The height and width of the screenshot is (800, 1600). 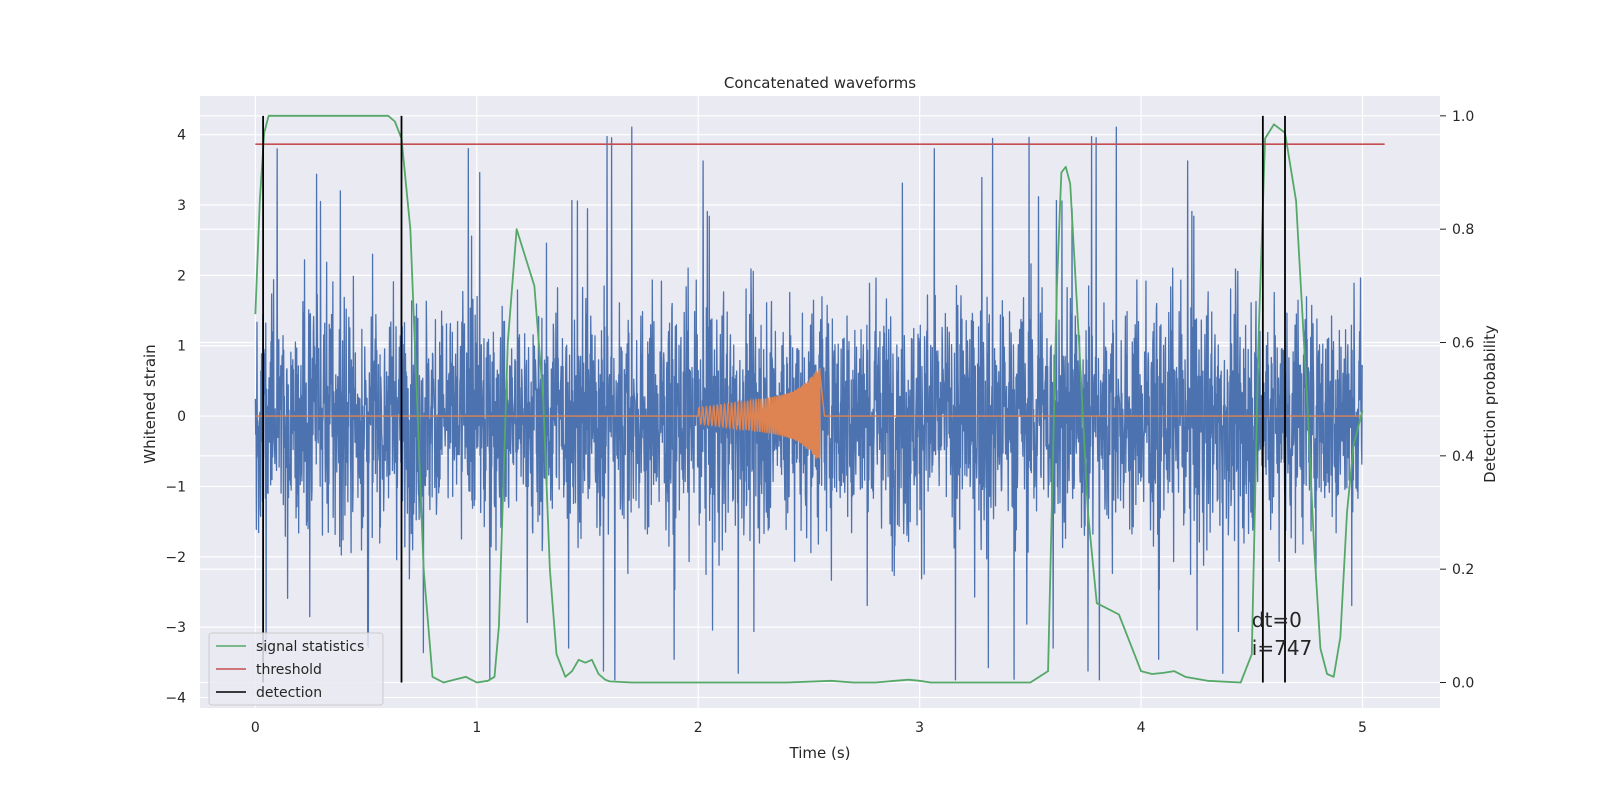 I want to click on y-tick-label: −1, so click(x=175, y=487).